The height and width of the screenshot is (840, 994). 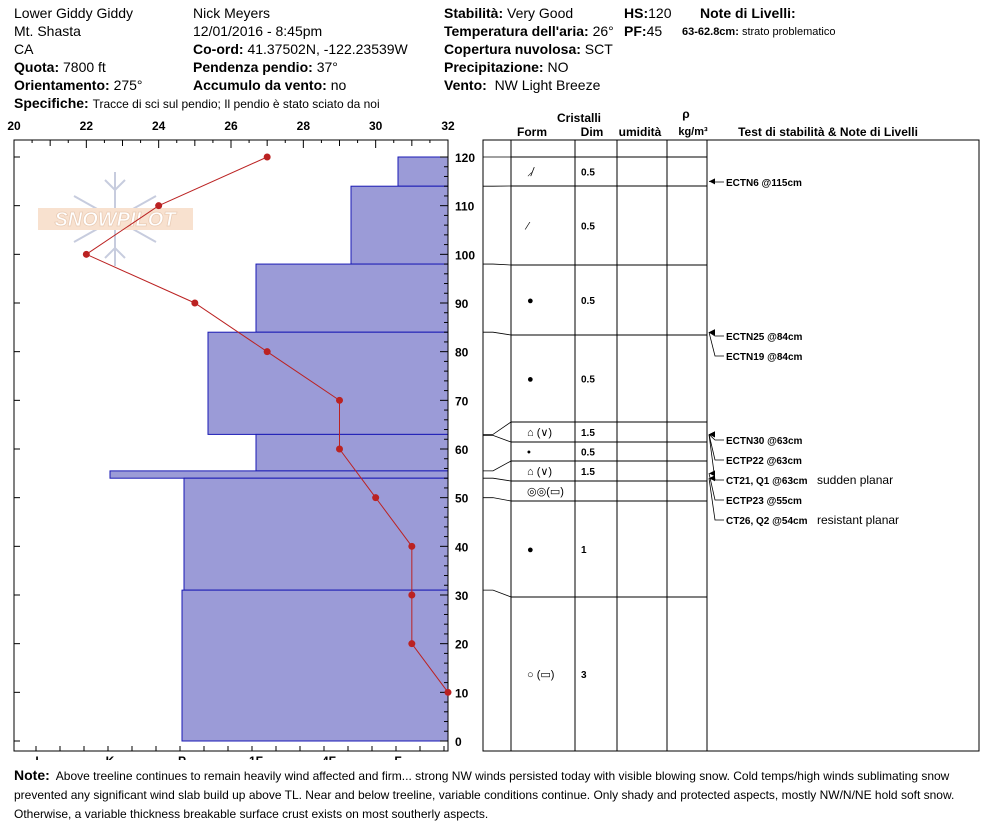 I want to click on hardness-tick-label-0: I, so click(x=36, y=757).